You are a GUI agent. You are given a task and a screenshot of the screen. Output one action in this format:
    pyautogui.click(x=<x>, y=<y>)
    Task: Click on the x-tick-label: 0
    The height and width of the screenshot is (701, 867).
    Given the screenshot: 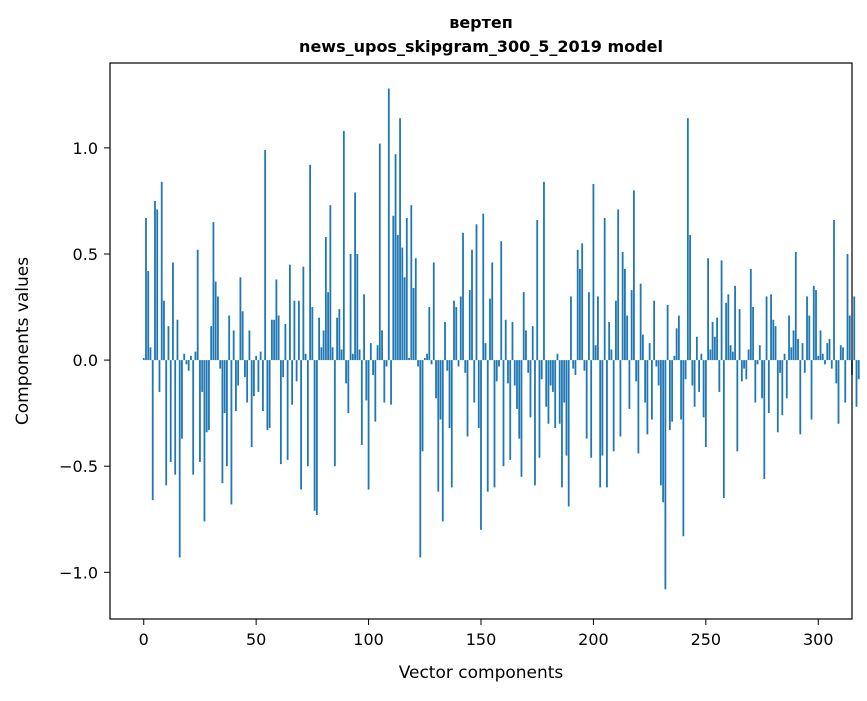 What is the action you would take?
    pyautogui.click(x=144, y=639)
    